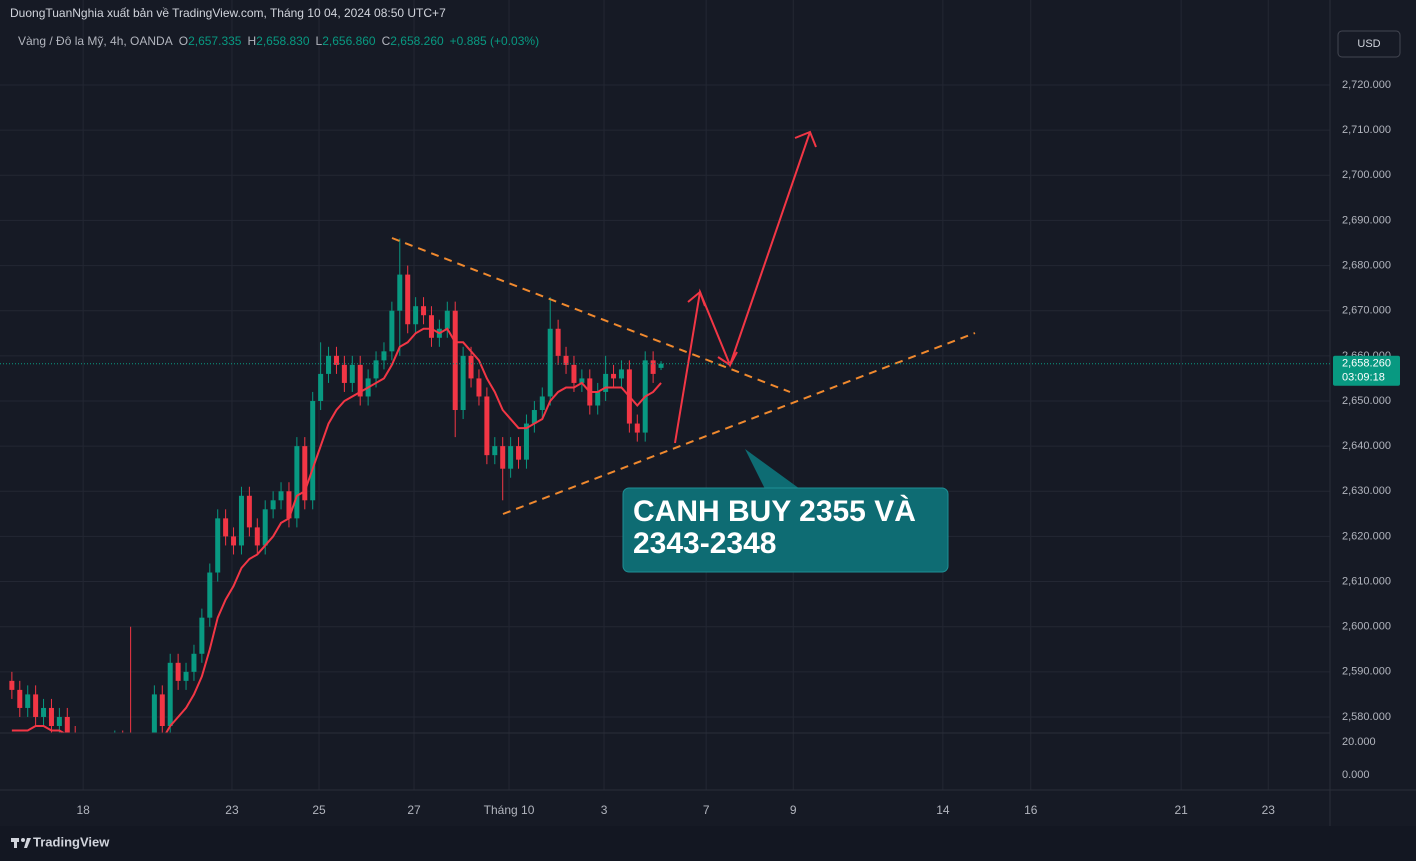 The image size is (1416, 861). I want to click on currency-button, so click(1369, 44).